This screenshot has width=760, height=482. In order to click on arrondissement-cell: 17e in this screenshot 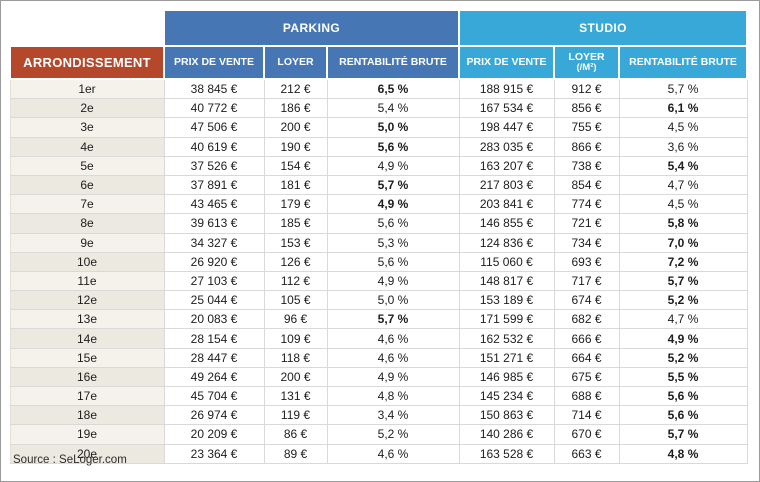, I will do `click(87, 396)`.